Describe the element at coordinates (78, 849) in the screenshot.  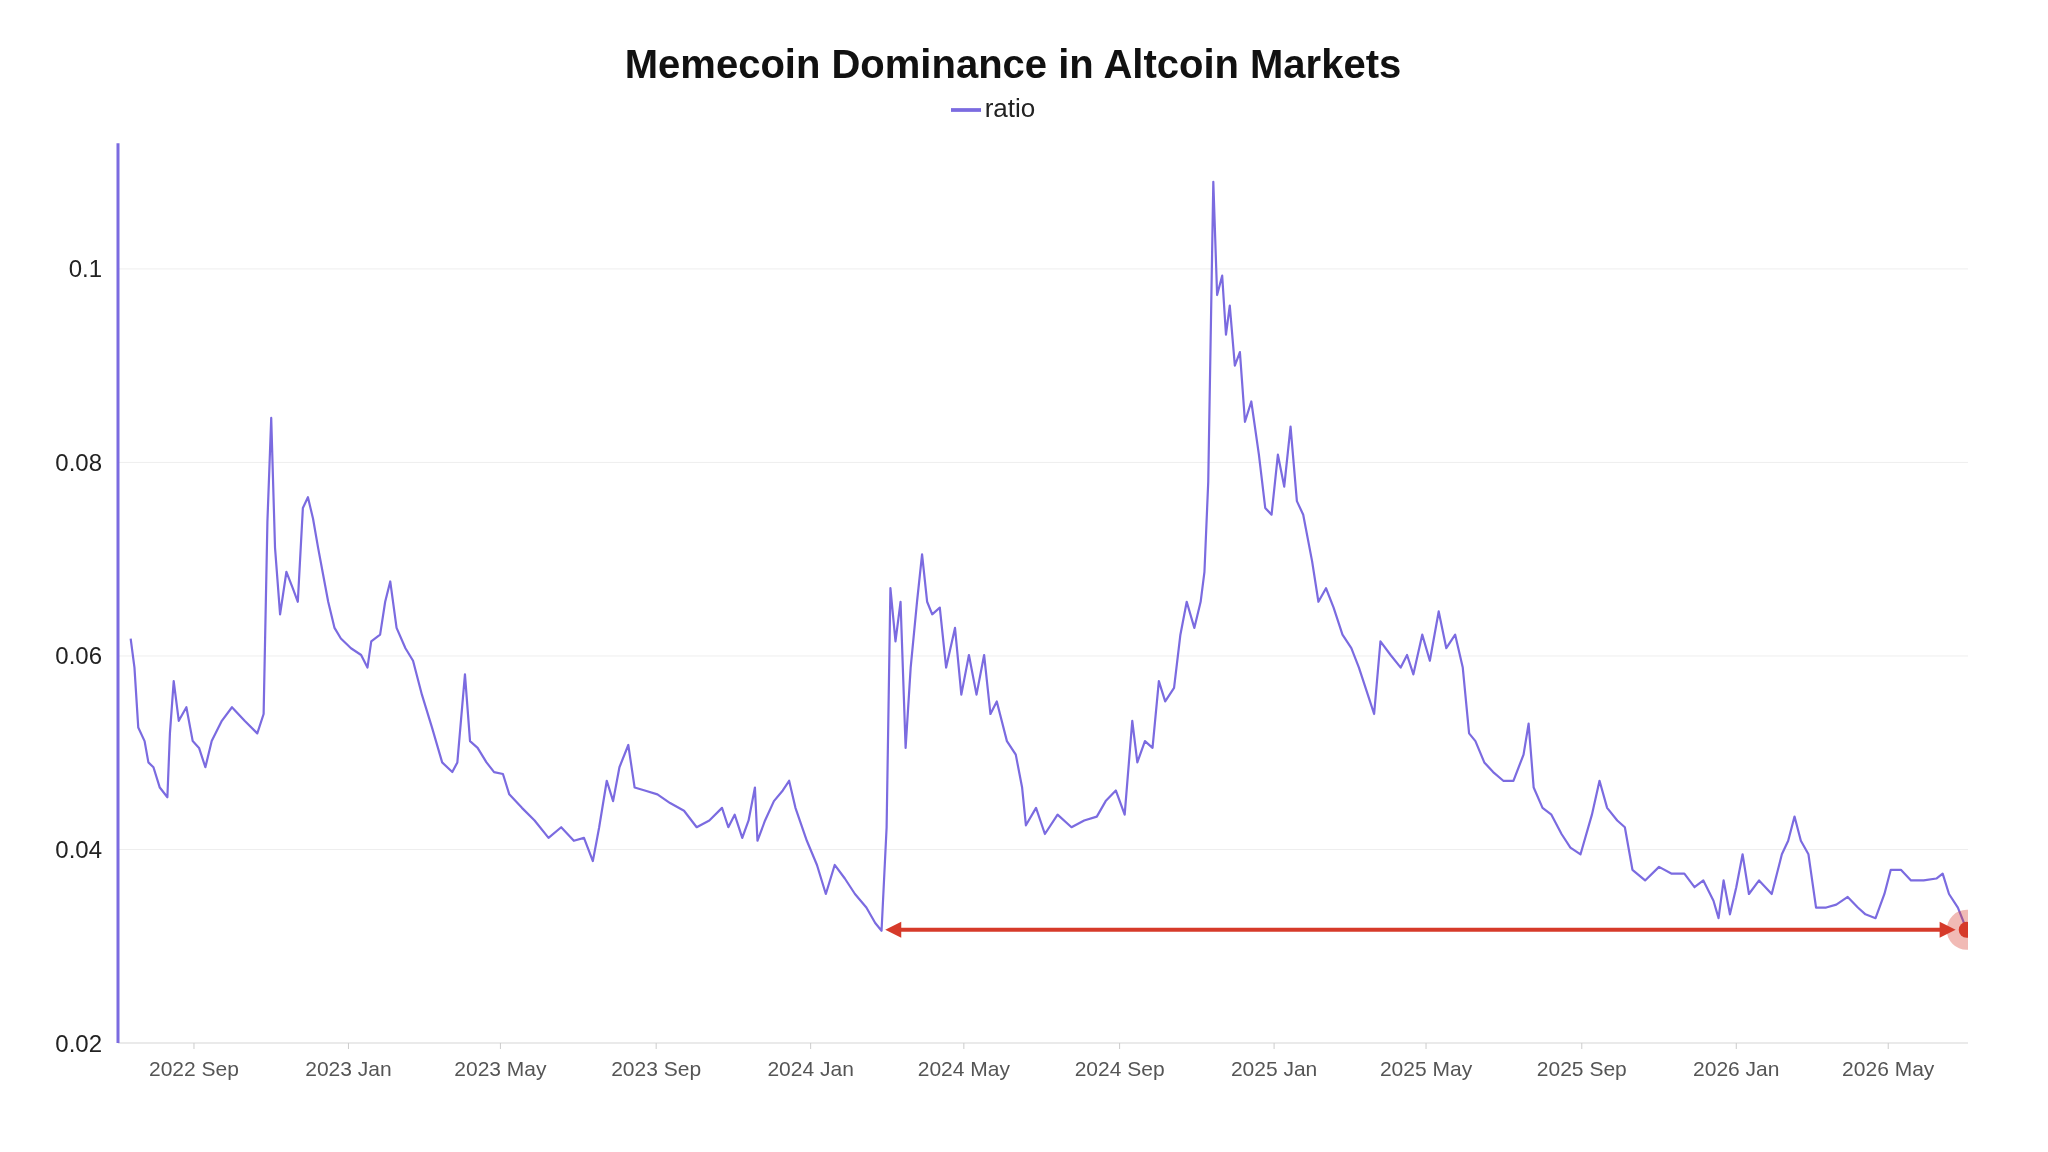
I see `y-tick-label: 0.04` at that location.